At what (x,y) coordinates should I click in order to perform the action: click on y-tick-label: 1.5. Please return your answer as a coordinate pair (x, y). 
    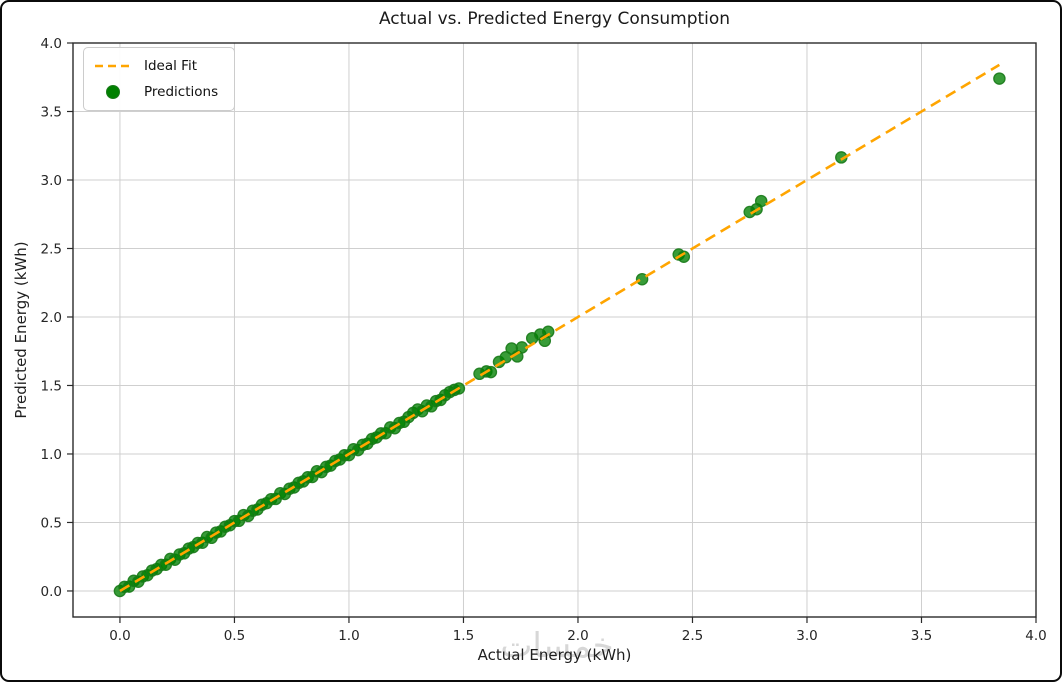
    Looking at the image, I should click on (51, 386).